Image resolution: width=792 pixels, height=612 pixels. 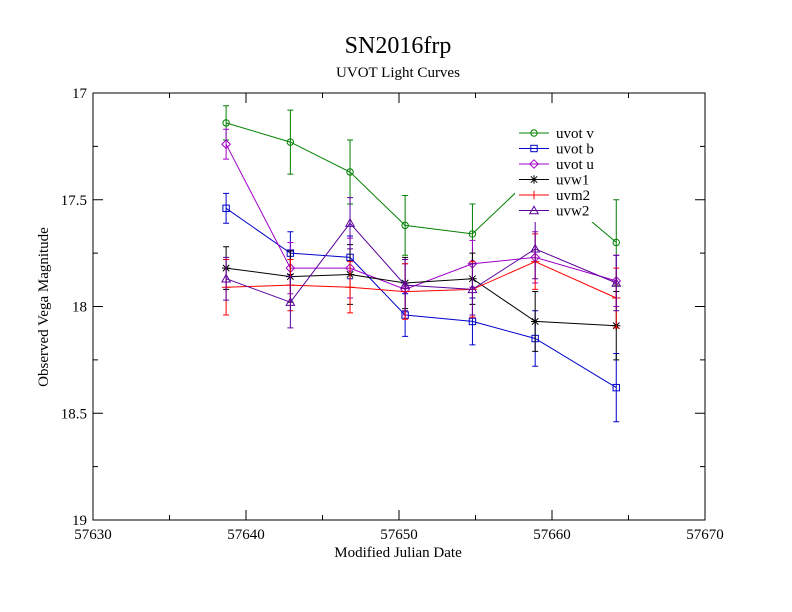 What do you see at coordinates (44, 307) in the screenshot?
I see `y-axis-label: Observed Vega Magnitude` at bounding box center [44, 307].